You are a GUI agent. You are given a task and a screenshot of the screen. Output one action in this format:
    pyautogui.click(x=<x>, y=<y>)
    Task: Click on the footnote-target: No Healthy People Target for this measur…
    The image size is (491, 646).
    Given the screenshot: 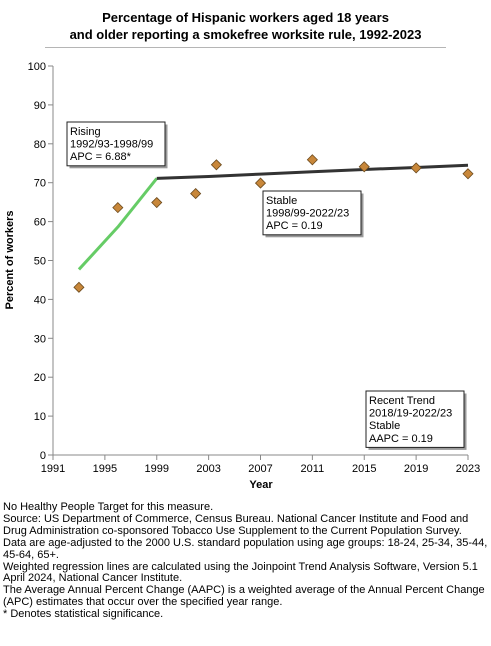 What is the action you would take?
    pyautogui.click(x=108, y=507)
    